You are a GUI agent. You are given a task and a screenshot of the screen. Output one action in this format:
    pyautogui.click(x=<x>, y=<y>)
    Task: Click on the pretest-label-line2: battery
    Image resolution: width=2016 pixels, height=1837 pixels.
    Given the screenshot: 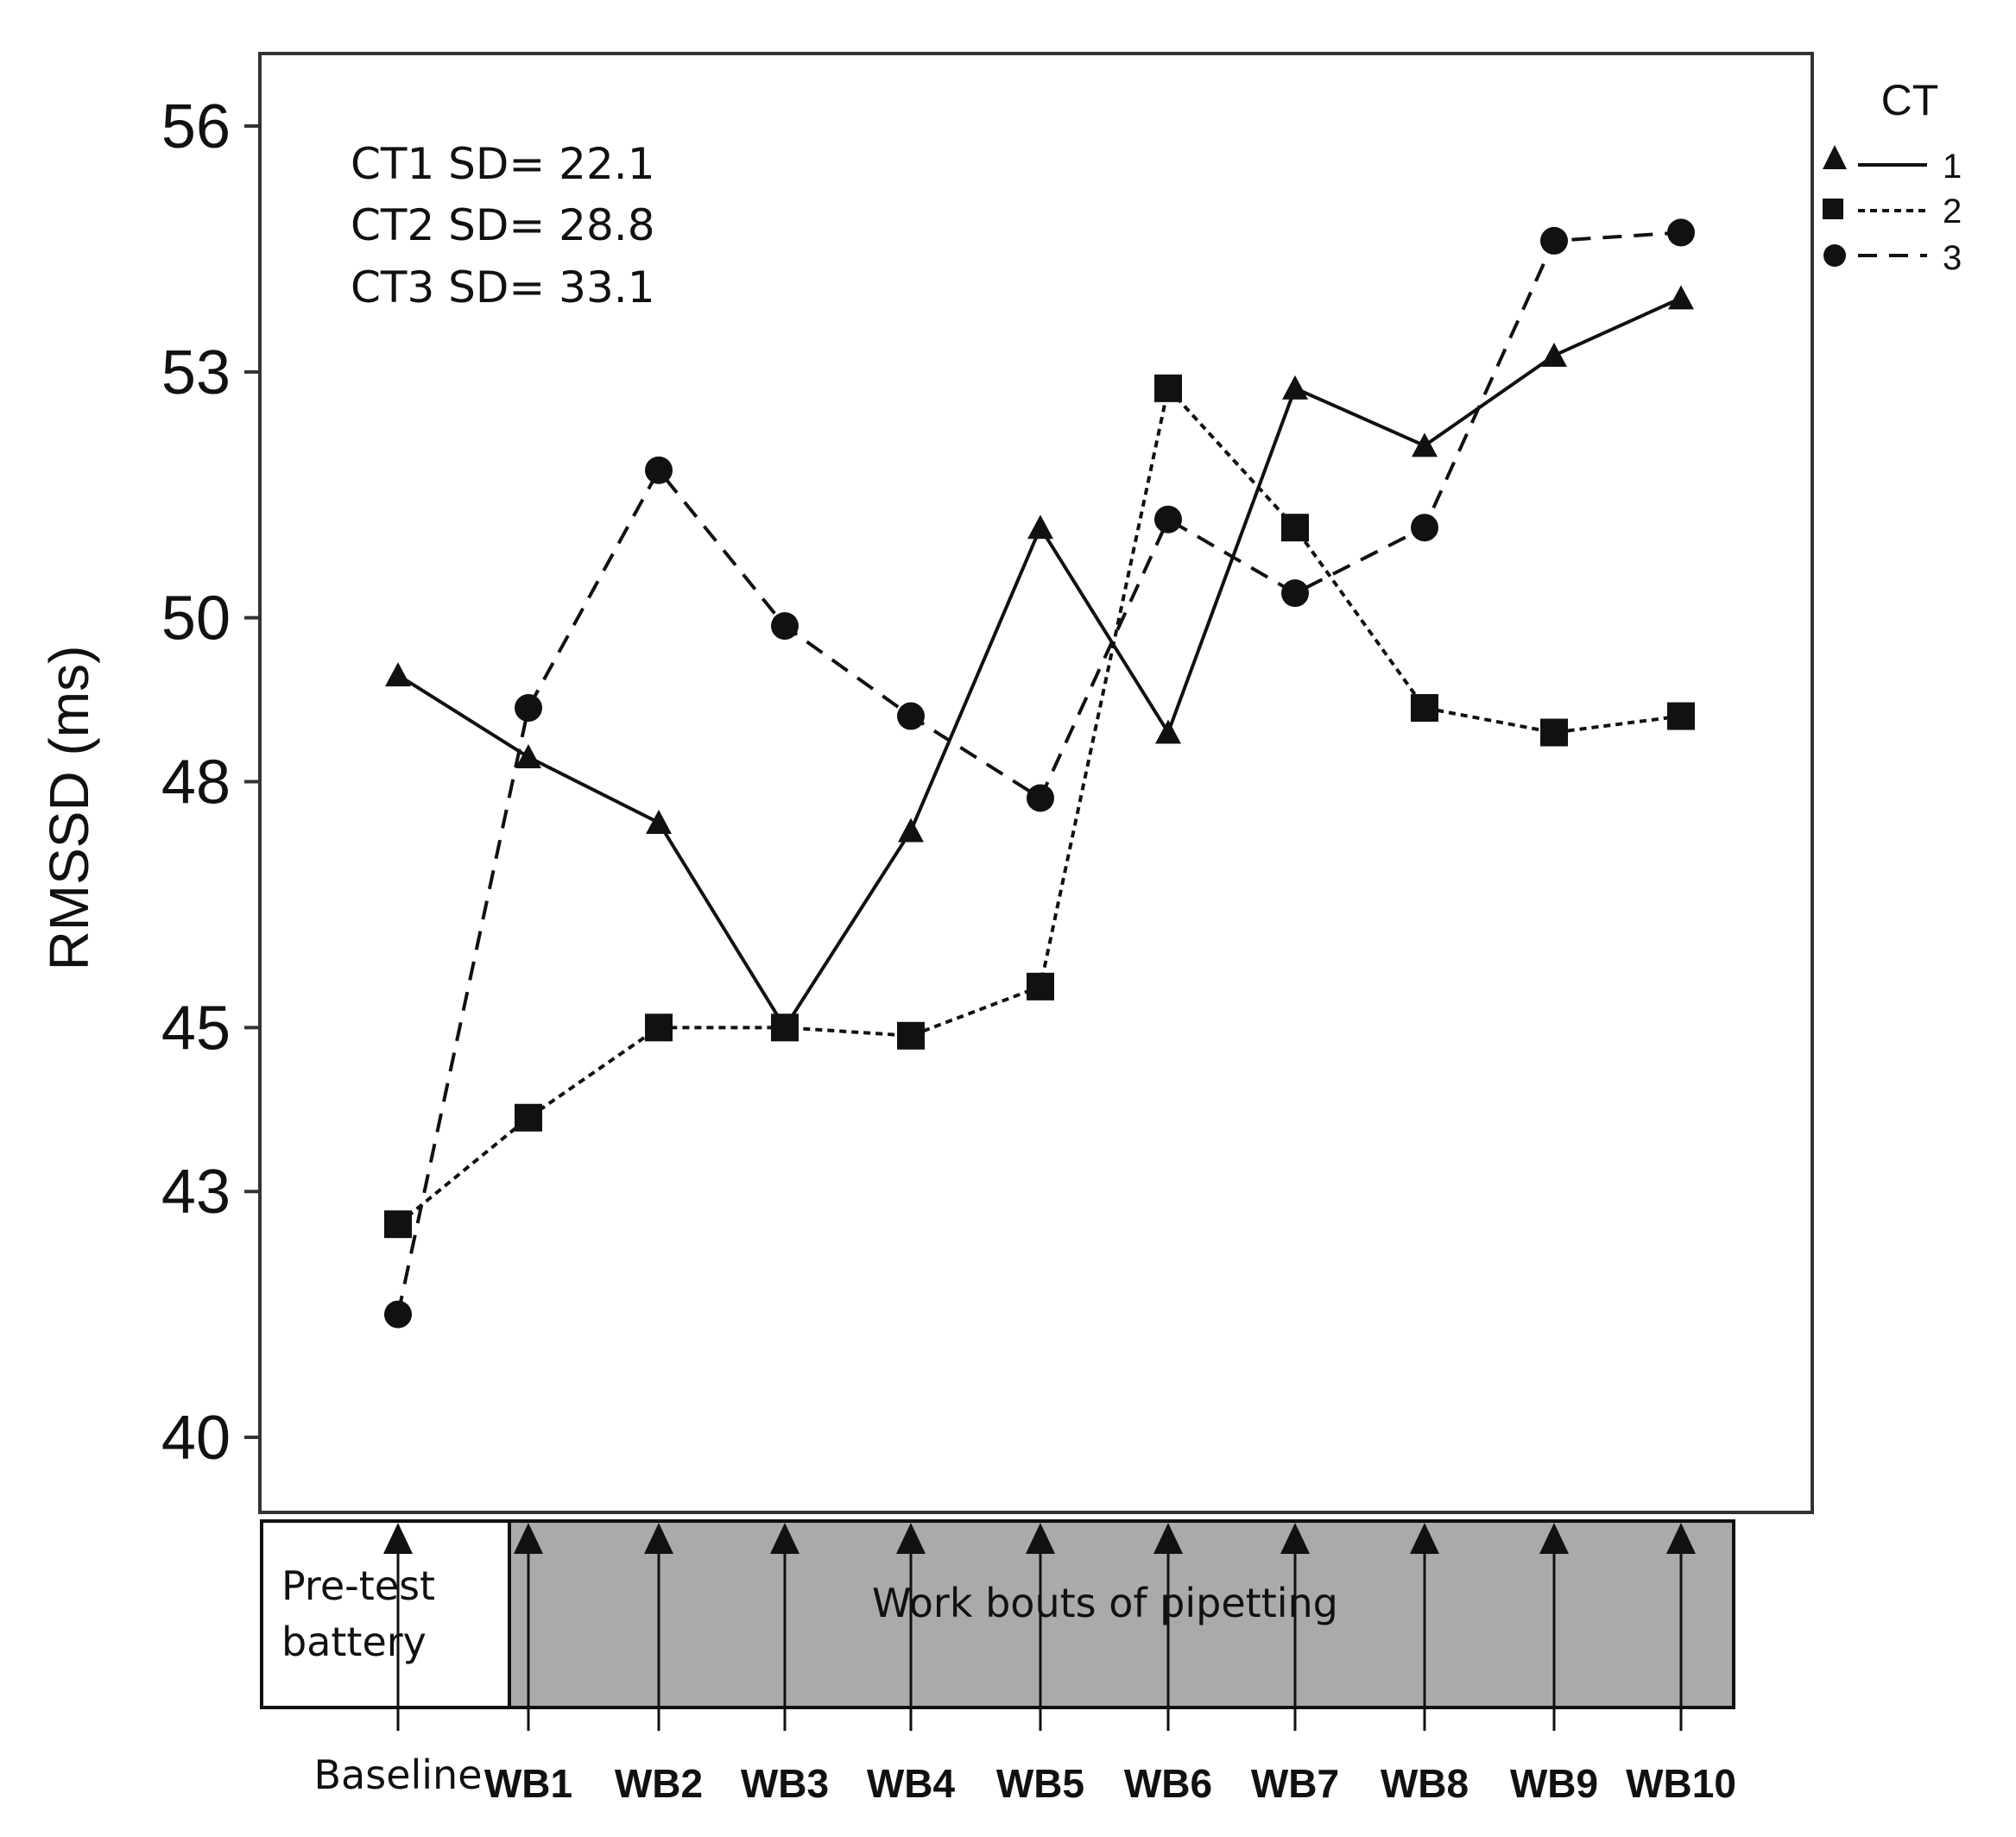 What is the action you would take?
    pyautogui.click(x=354, y=1642)
    